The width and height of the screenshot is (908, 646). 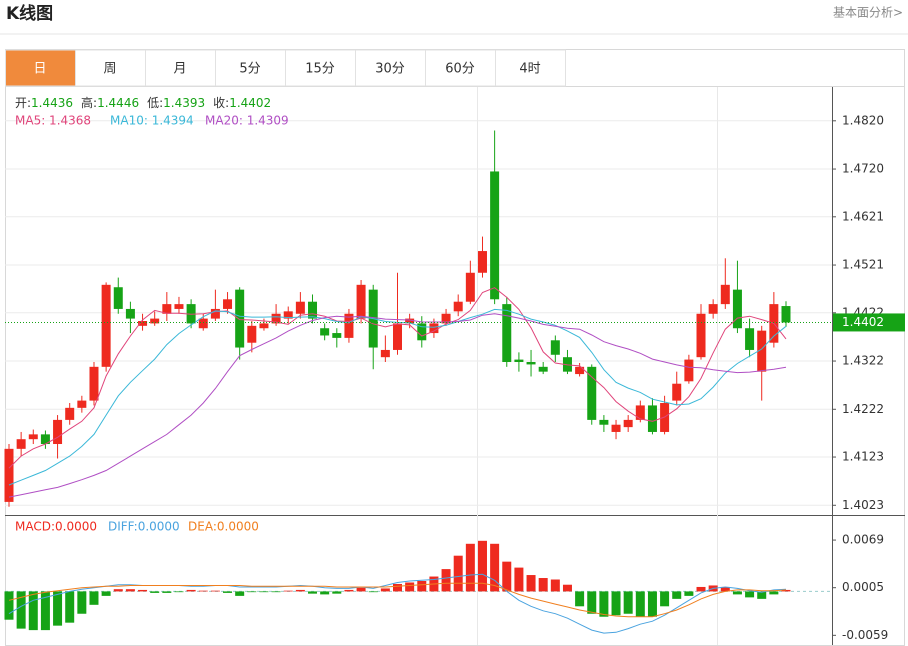 I want to click on macd-legend: DIFF:0.0000, so click(x=144, y=527).